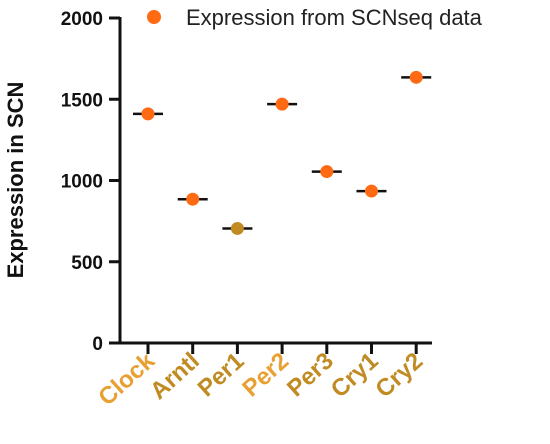 This screenshot has width=550, height=444. I want to click on y-ticks: 0 500 1000 1500 2000, so click(90, 182).